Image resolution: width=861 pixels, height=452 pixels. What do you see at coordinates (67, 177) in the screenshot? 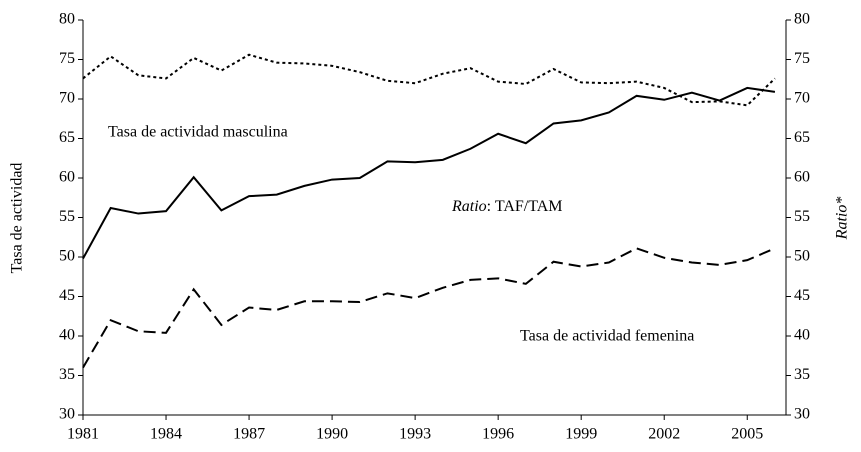
I see `y-tick-label: 60` at bounding box center [67, 177].